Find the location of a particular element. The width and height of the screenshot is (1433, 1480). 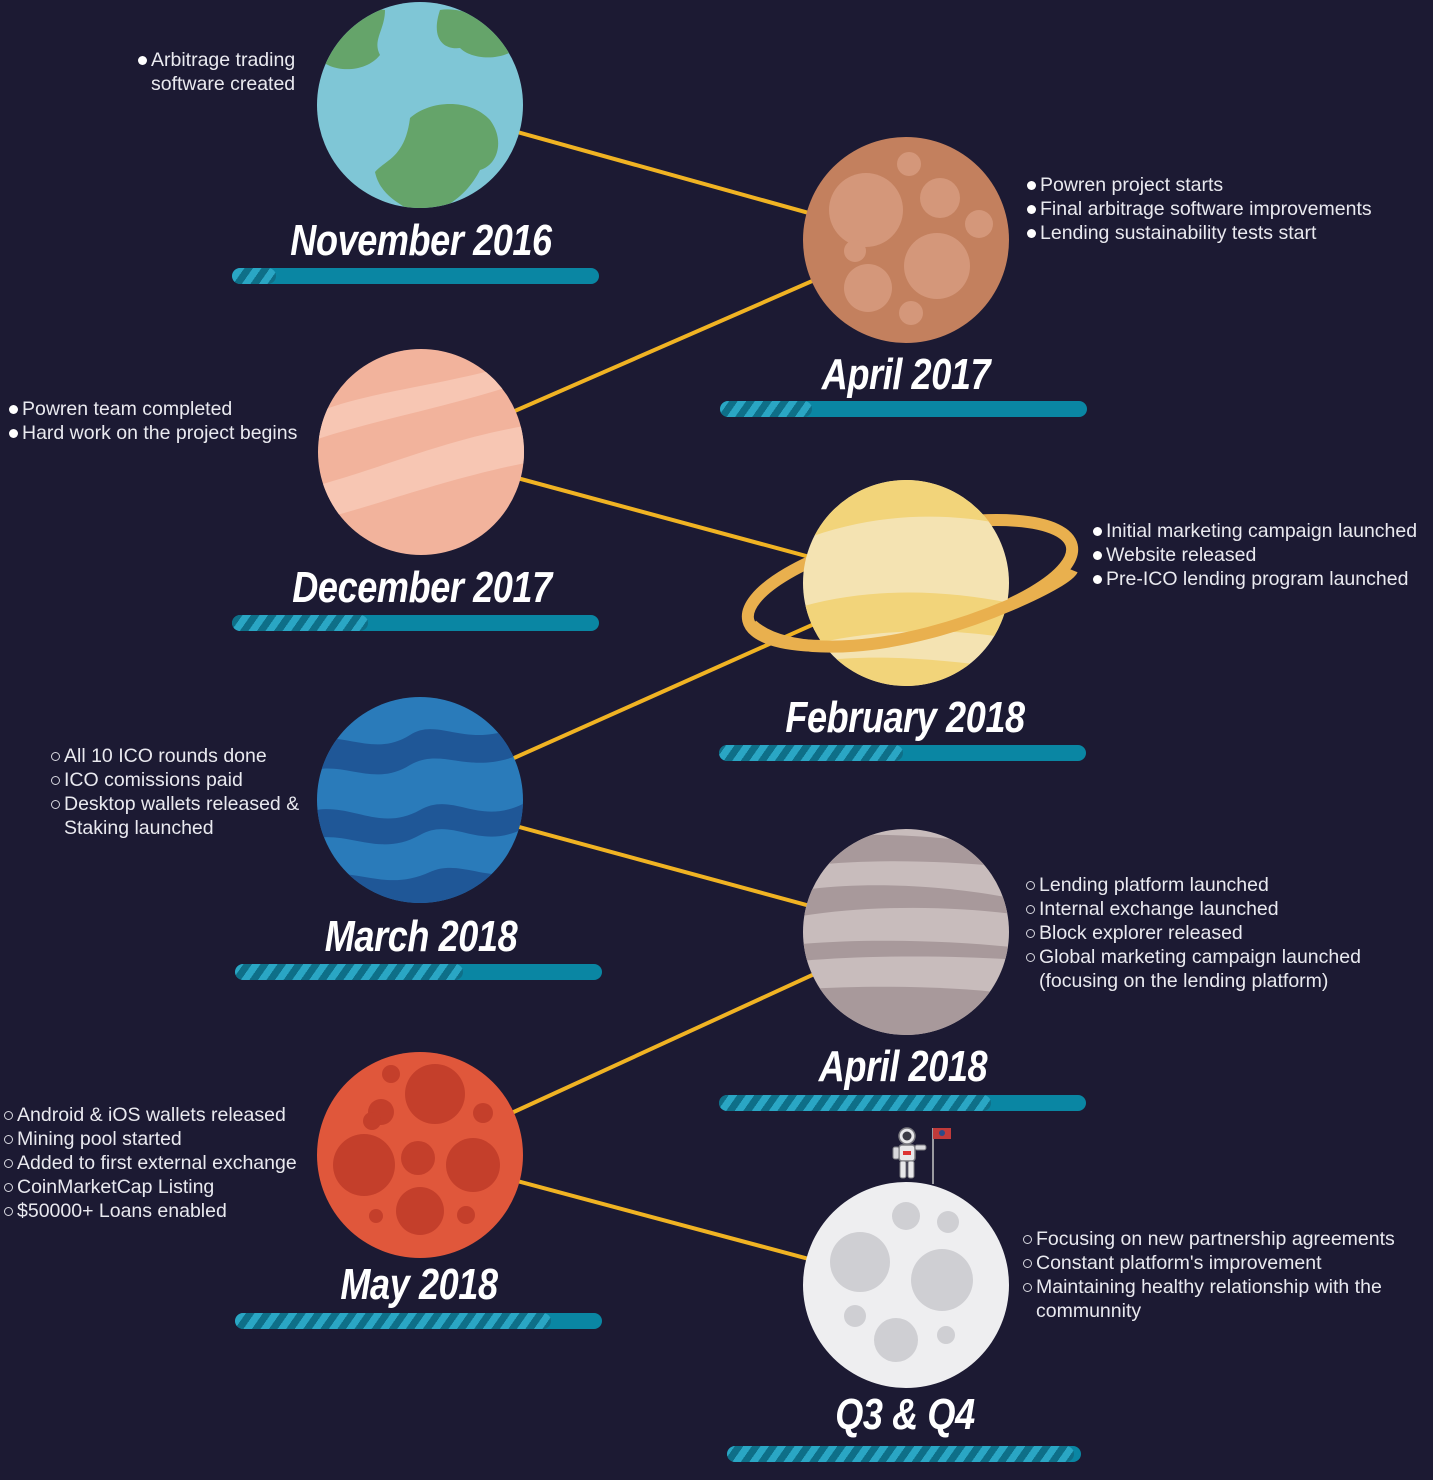

list-item: Powren team completed is located at coordinates (153, 409).